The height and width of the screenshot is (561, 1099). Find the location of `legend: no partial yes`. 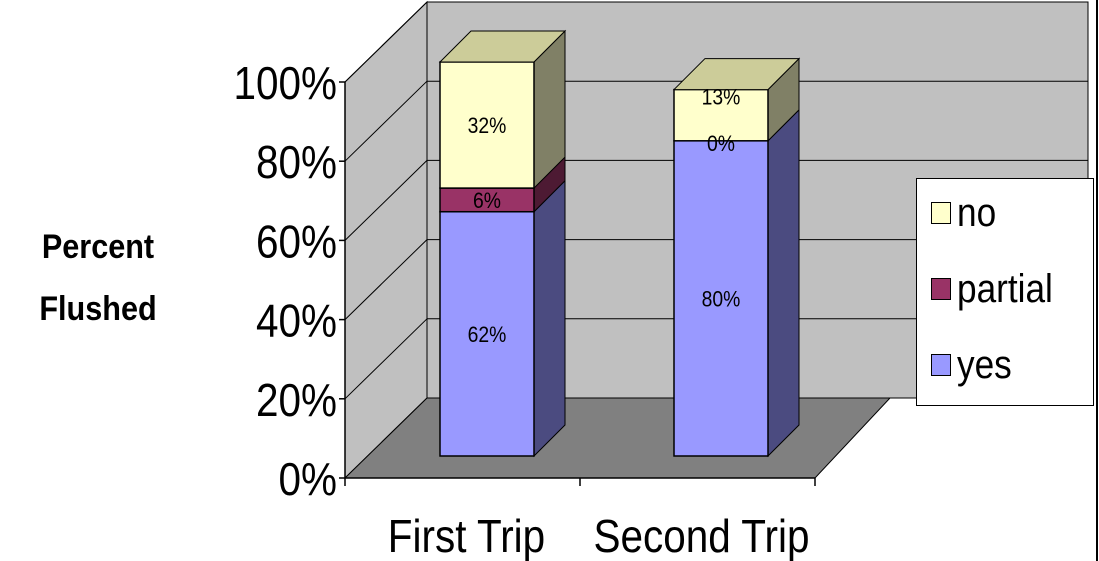

legend: no partial yes is located at coordinates (1005, 292).